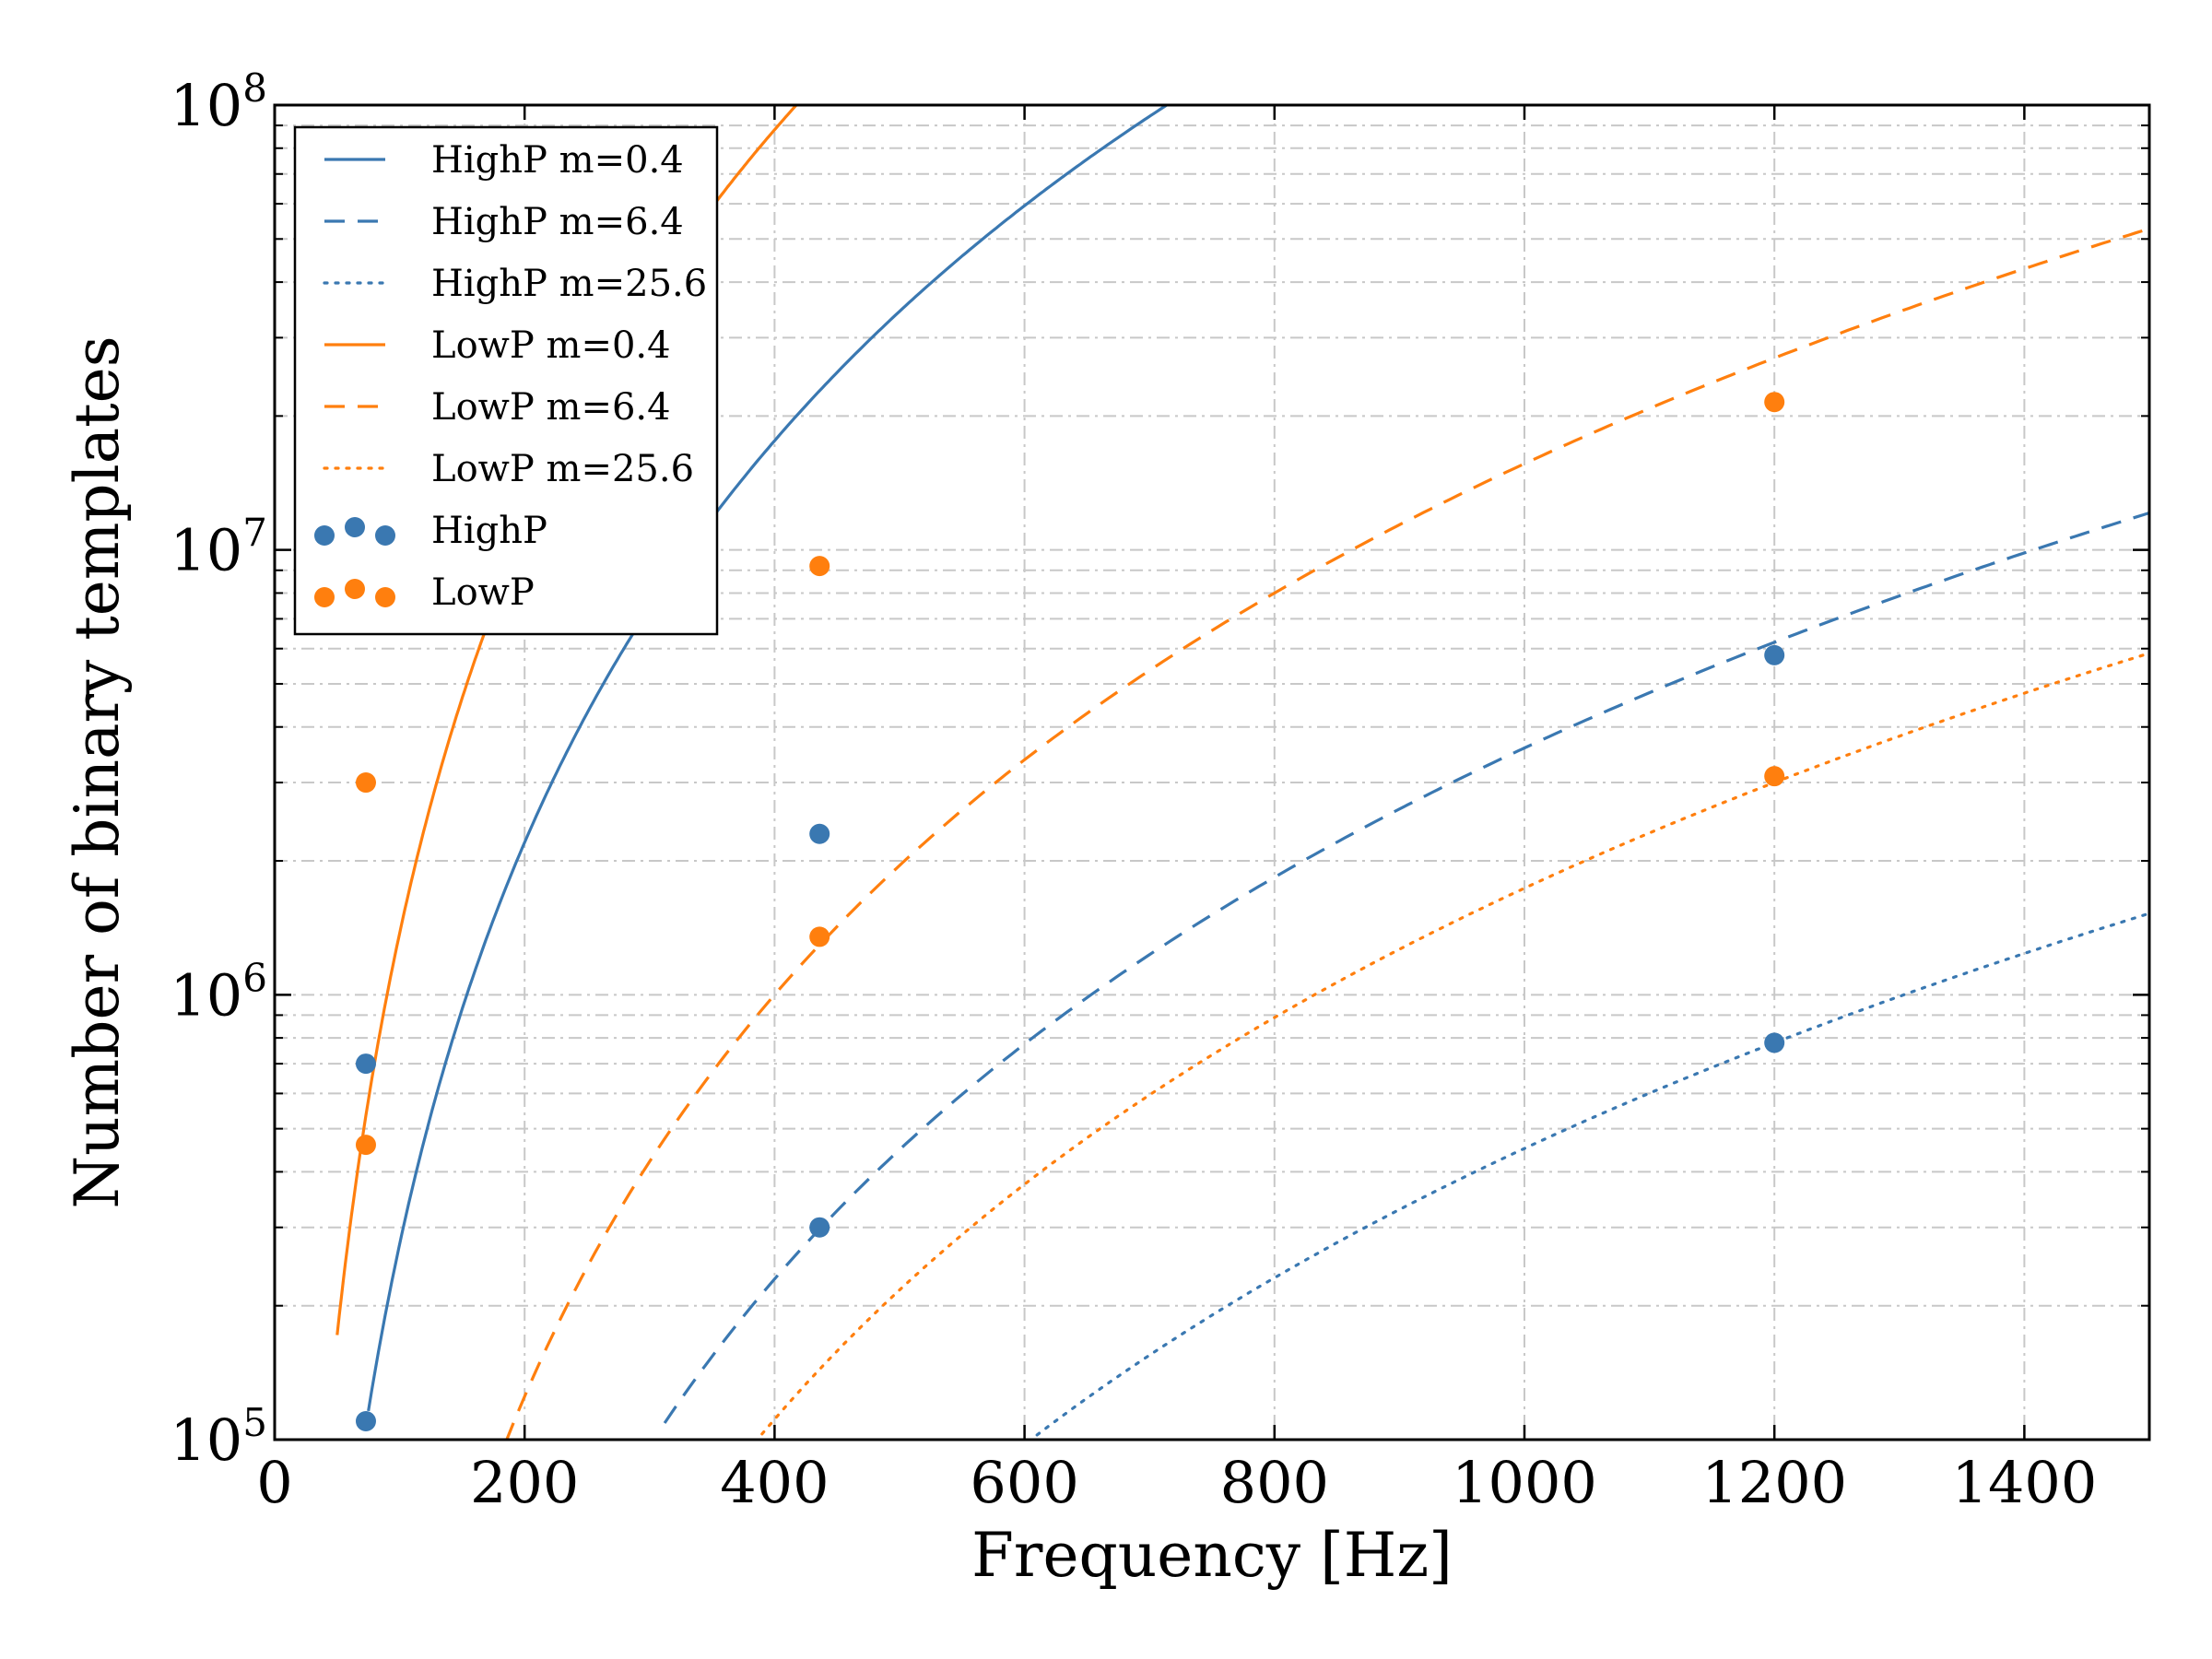 The height and width of the screenshot is (1659, 2212). I want to click on y-tick-label: 10⁵, so click(218, 1437).